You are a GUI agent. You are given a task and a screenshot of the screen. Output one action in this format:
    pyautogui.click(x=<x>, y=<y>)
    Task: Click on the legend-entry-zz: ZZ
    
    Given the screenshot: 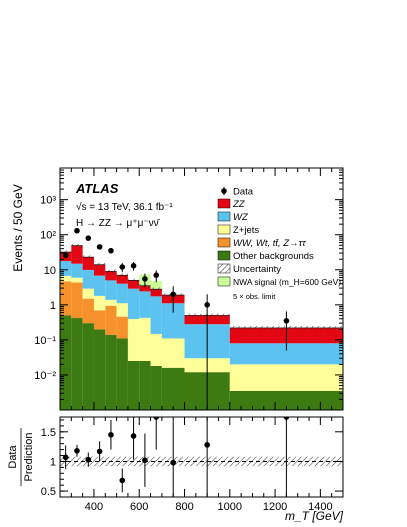 What is the action you would take?
    pyautogui.click(x=231, y=204)
    